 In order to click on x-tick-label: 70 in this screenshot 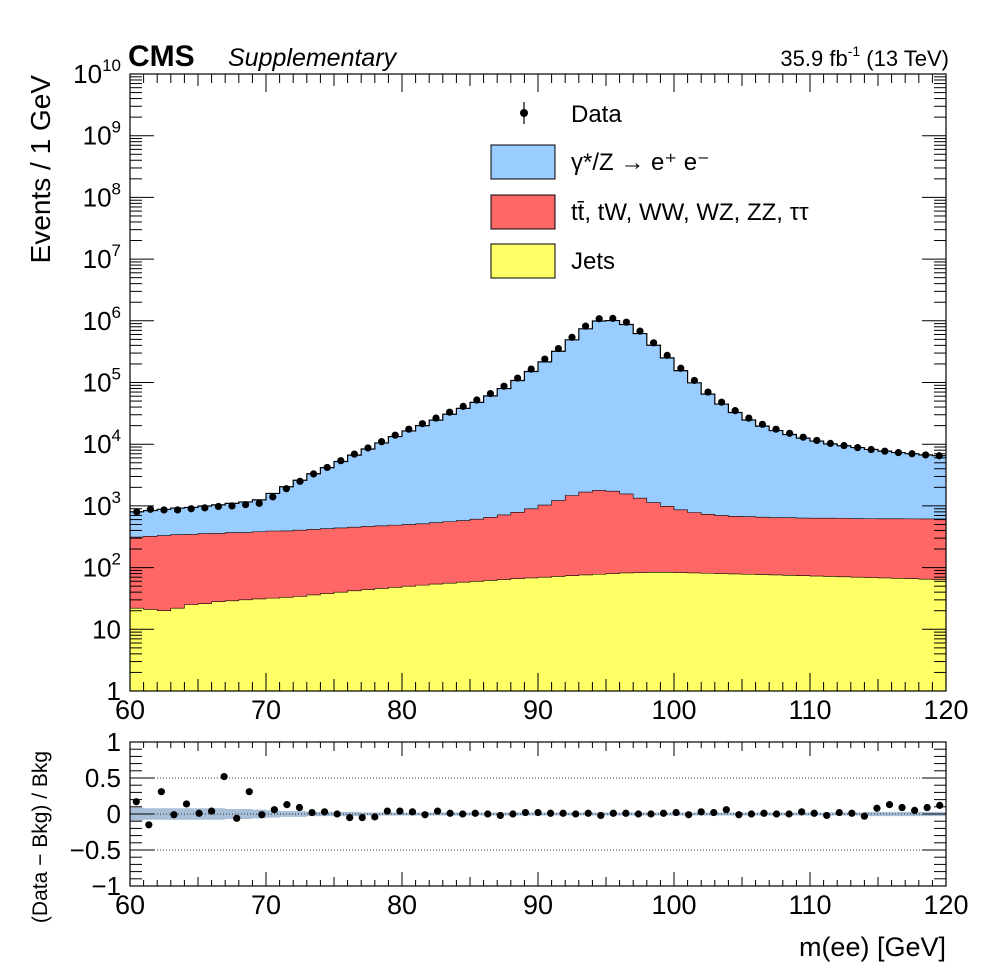, I will do `click(266, 710)`.